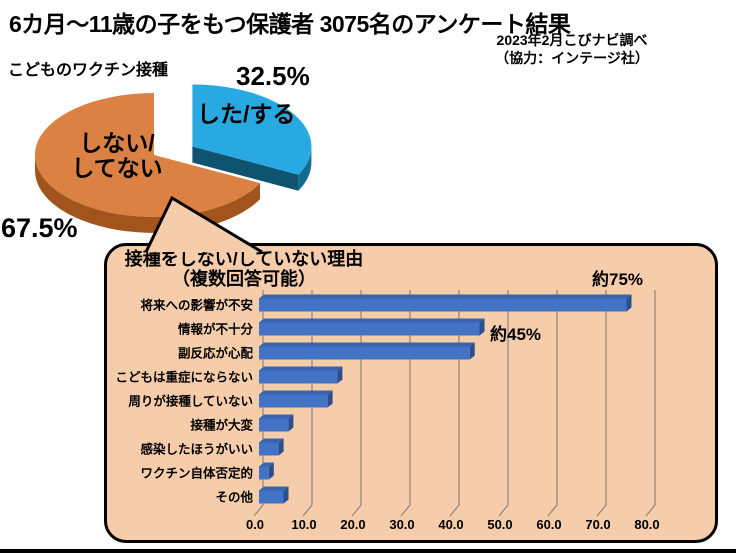  What do you see at coordinates (352, 524) in the screenshot?
I see `x-tick-label: 20.0` at bounding box center [352, 524].